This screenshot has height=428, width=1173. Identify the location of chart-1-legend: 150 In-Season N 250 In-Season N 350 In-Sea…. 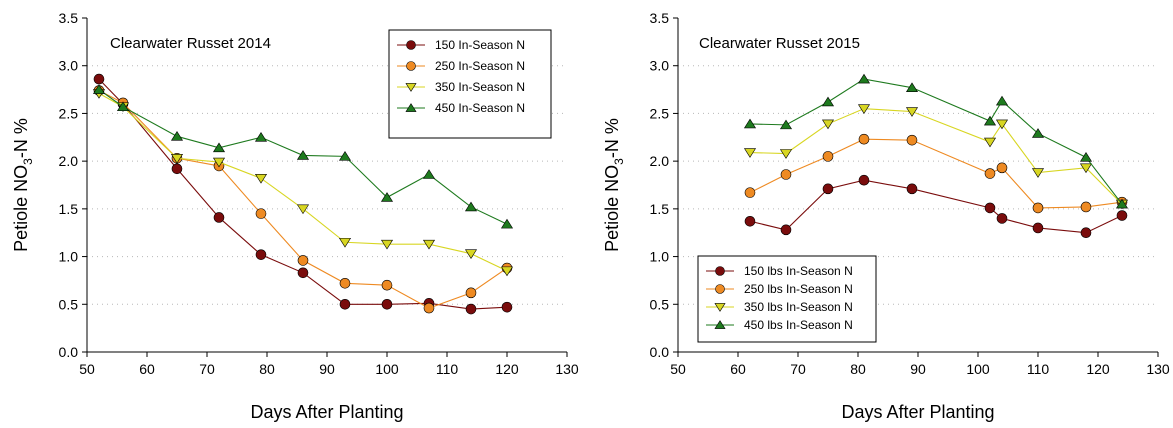
(470, 84).